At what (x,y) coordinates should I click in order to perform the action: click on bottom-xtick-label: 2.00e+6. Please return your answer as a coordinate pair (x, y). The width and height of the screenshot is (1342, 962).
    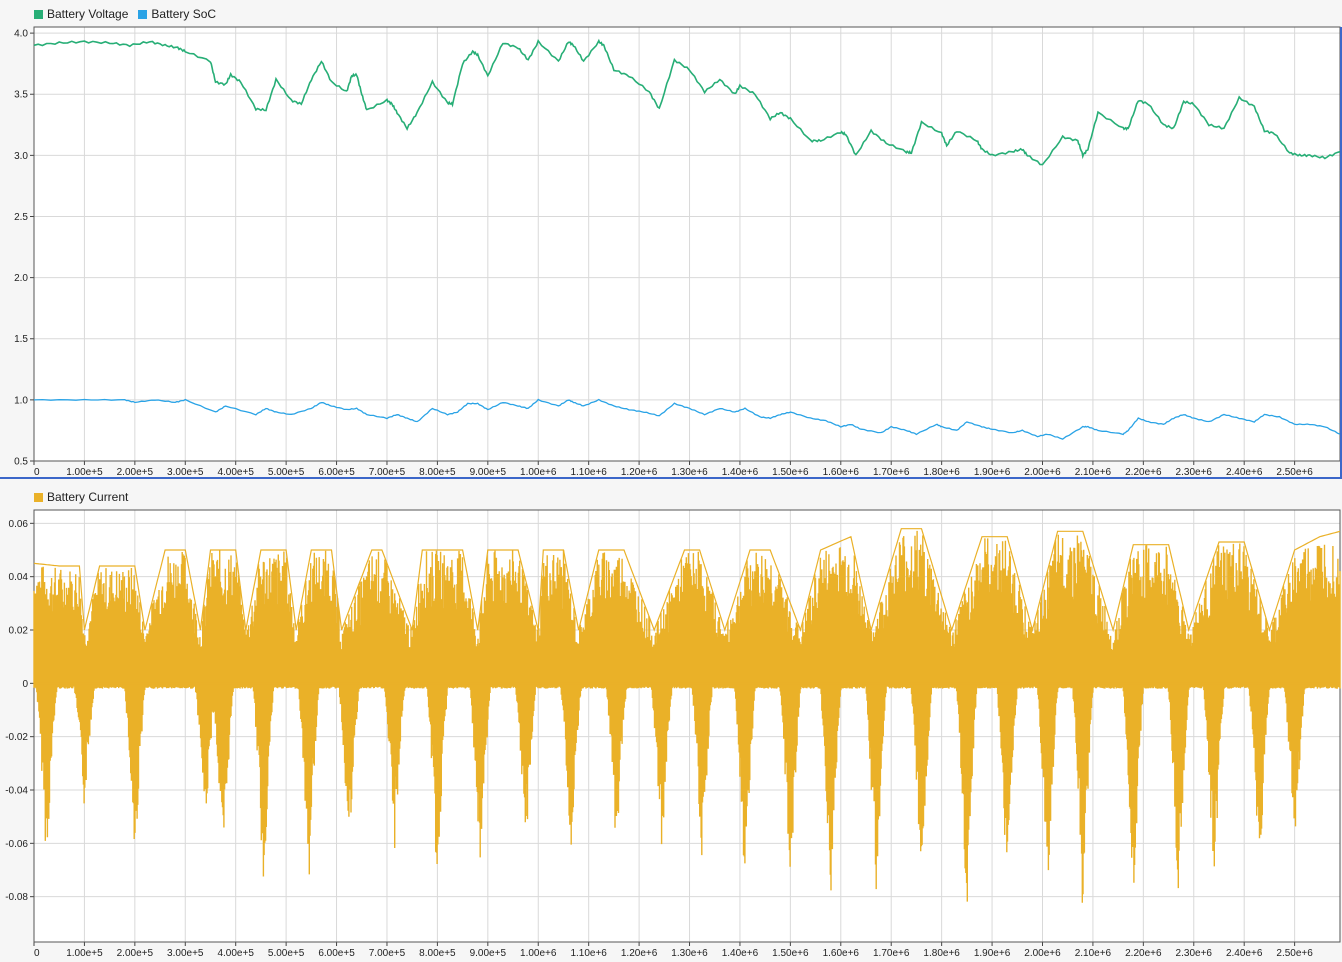
    Looking at the image, I should click on (1042, 953).